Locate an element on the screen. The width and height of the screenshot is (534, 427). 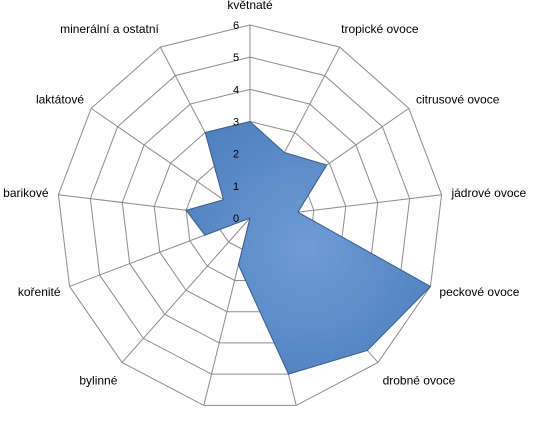
category-label-5: drobné ovoce is located at coordinates (419, 380).